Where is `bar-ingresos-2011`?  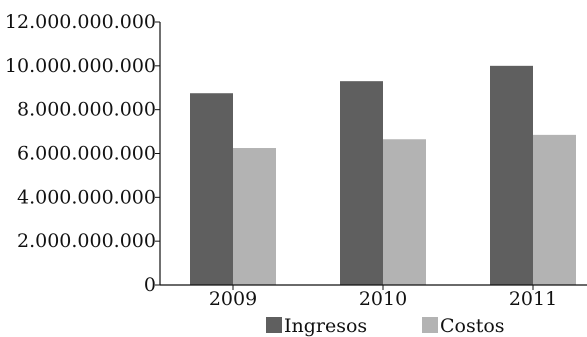
bar-ingresos-2011 is located at coordinates (511, 175).